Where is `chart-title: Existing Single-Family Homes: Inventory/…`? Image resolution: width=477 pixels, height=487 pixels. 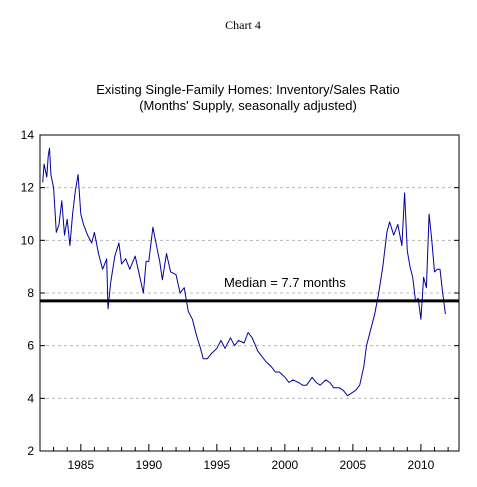 chart-title: Existing Single-Family Homes: Inventory/… is located at coordinates (247, 89).